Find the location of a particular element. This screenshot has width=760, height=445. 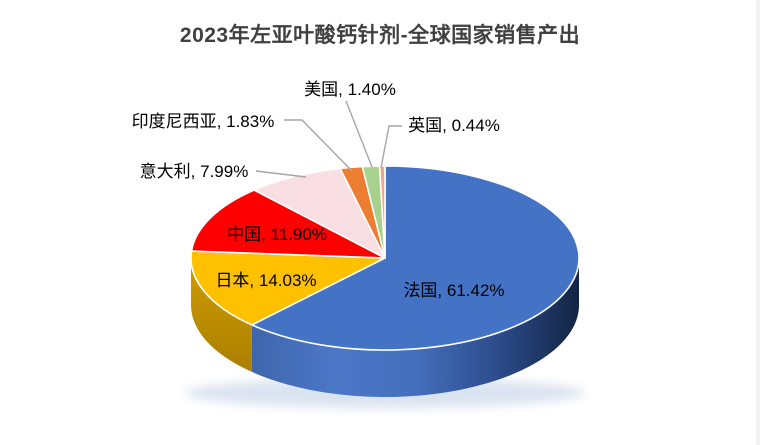

leader-line-uk is located at coordinates (391, 147).